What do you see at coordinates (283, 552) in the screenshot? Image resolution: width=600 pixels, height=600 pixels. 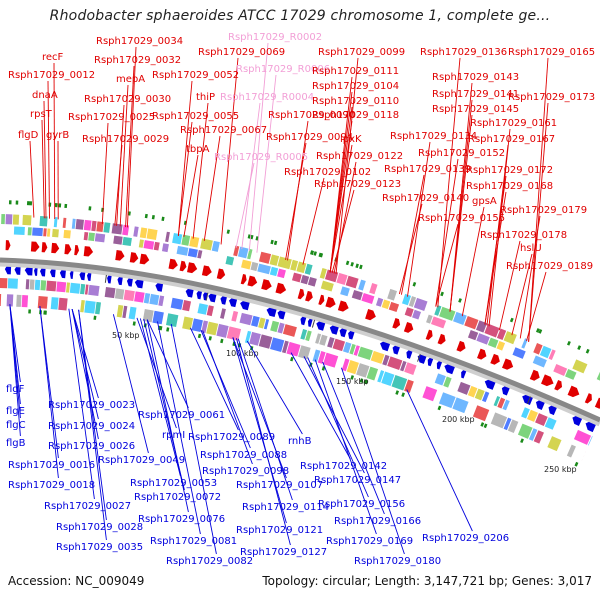 I see `gene-label-minus: Rsph17029_0127` at bounding box center [283, 552].